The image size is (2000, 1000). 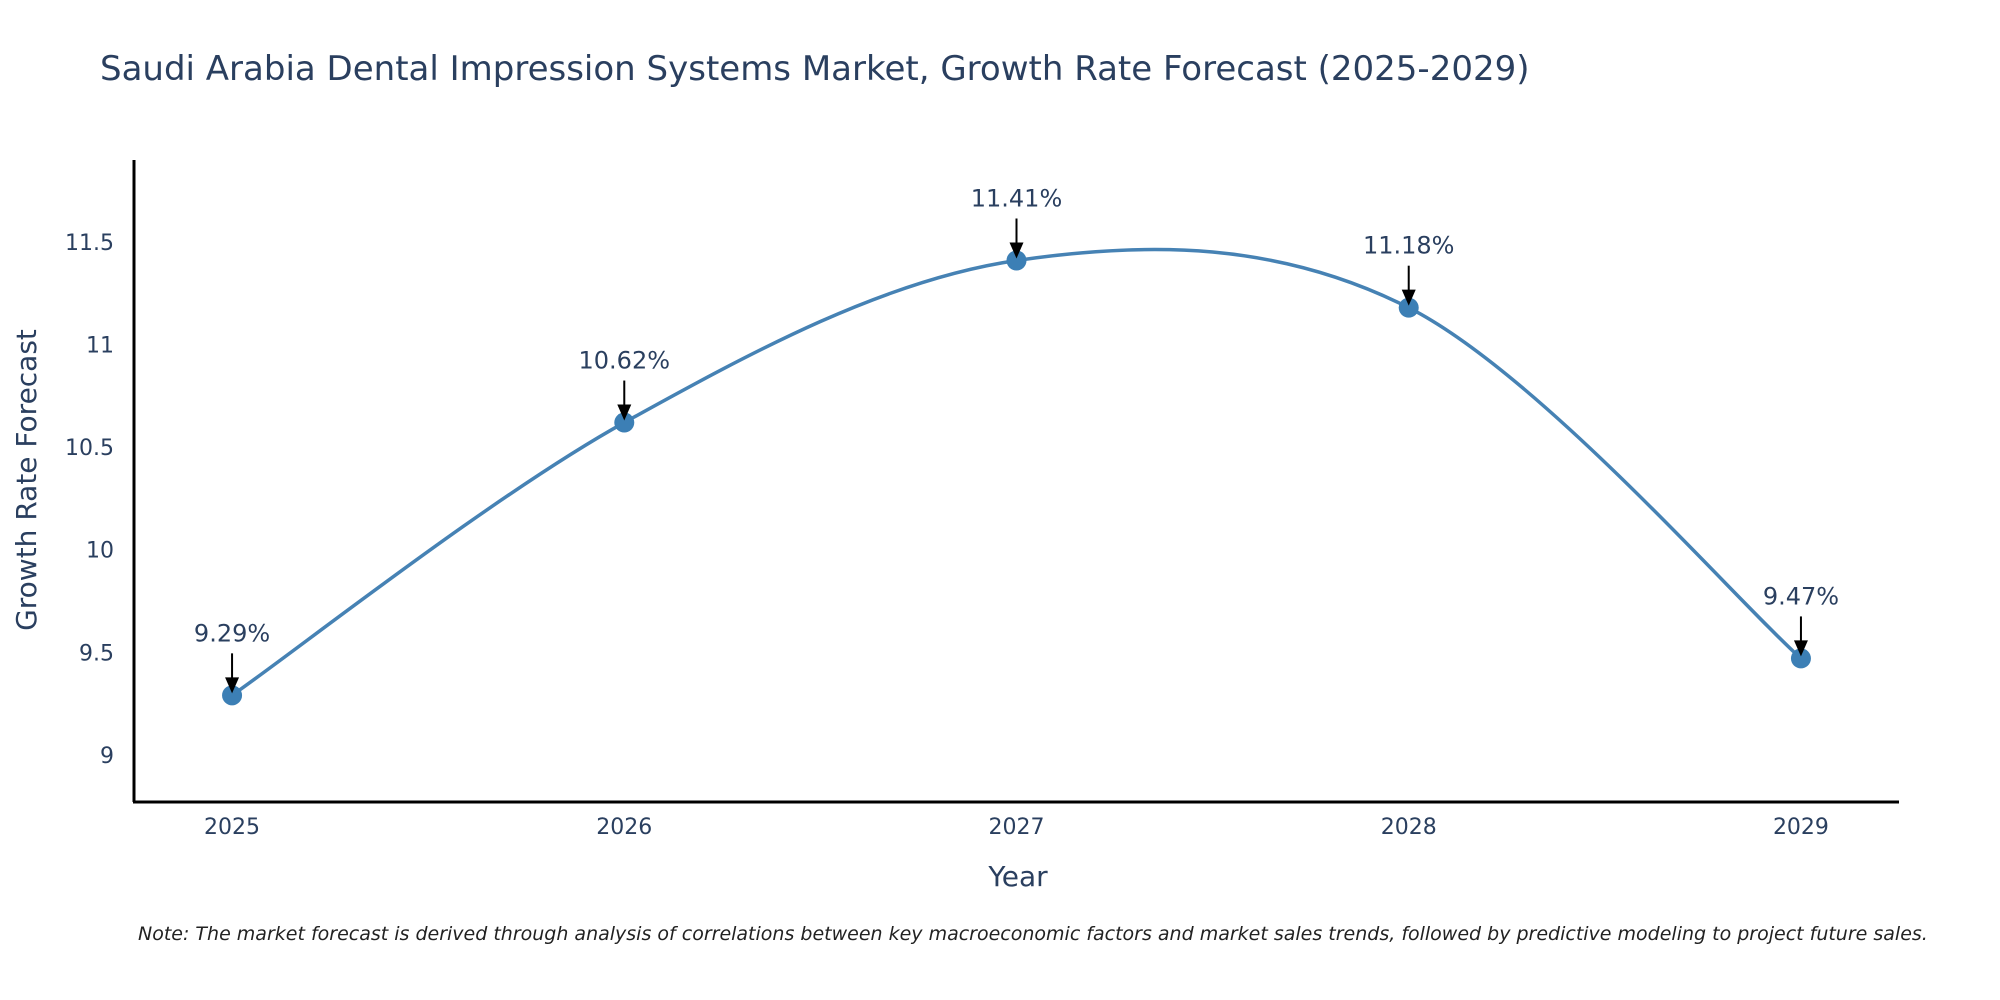 What do you see at coordinates (107, 756) in the screenshot?
I see `y-tick-label: 9` at bounding box center [107, 756].